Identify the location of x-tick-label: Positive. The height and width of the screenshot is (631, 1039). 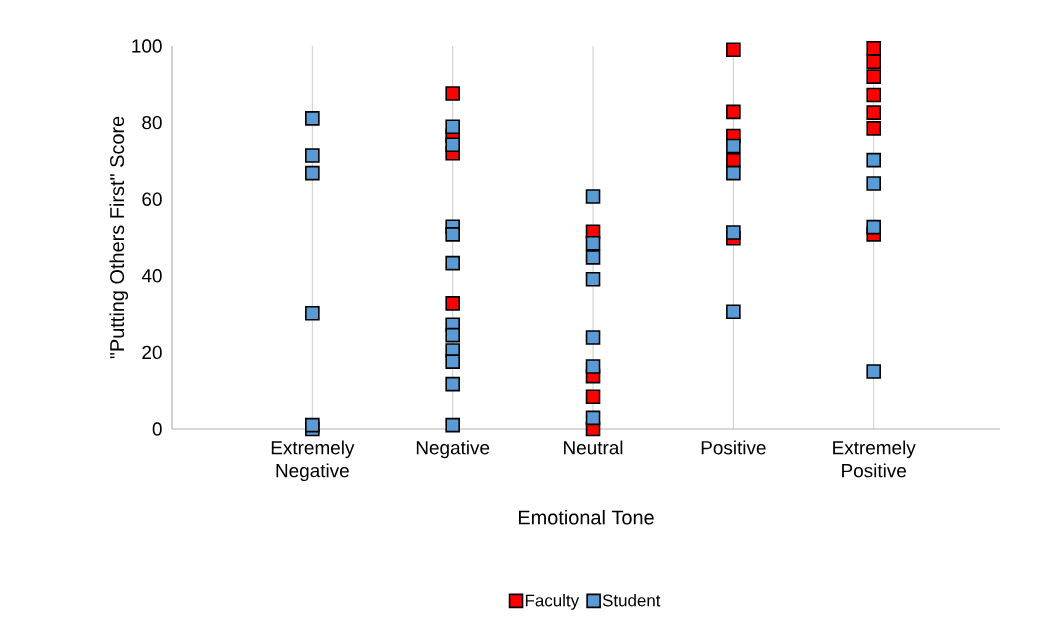
(733, 447).